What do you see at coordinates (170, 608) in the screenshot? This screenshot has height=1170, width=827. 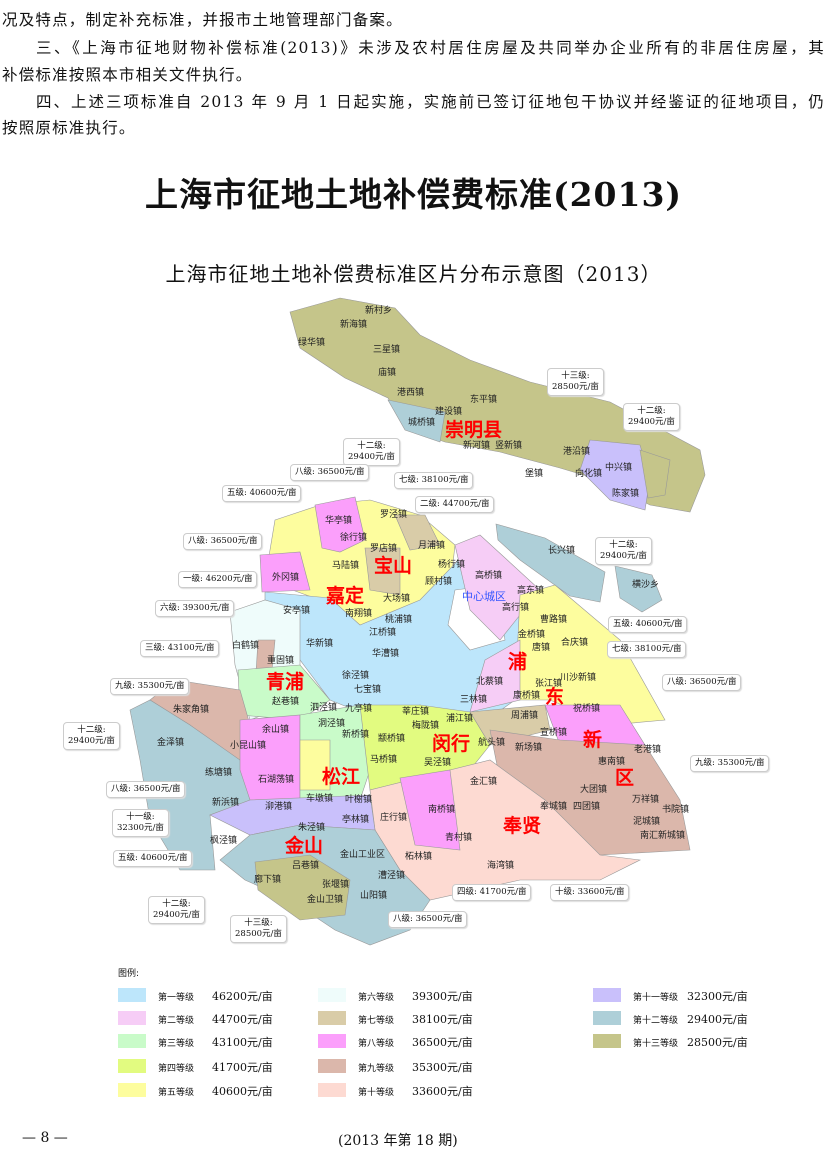 I see `callout-level: 六级:` at bounding box center [170, 608].